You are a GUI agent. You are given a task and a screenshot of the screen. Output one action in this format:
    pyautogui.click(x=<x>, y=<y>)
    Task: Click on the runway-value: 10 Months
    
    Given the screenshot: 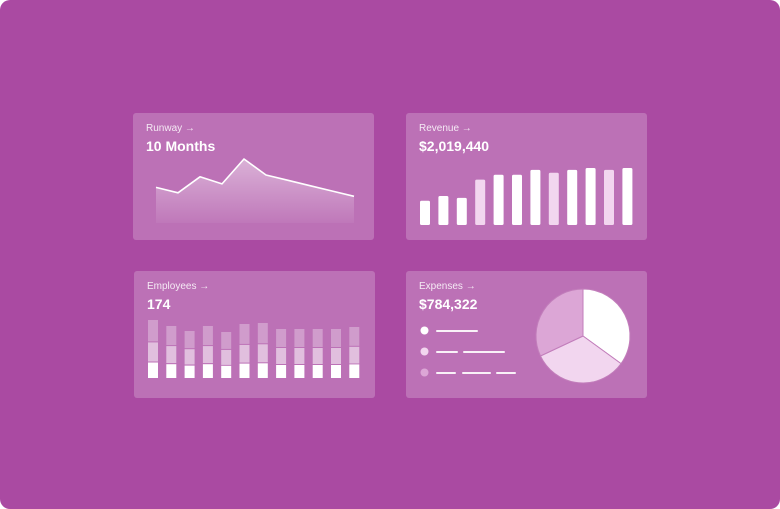 What is the action you would take?
    pyautogui.click(x=181, y=146)
    